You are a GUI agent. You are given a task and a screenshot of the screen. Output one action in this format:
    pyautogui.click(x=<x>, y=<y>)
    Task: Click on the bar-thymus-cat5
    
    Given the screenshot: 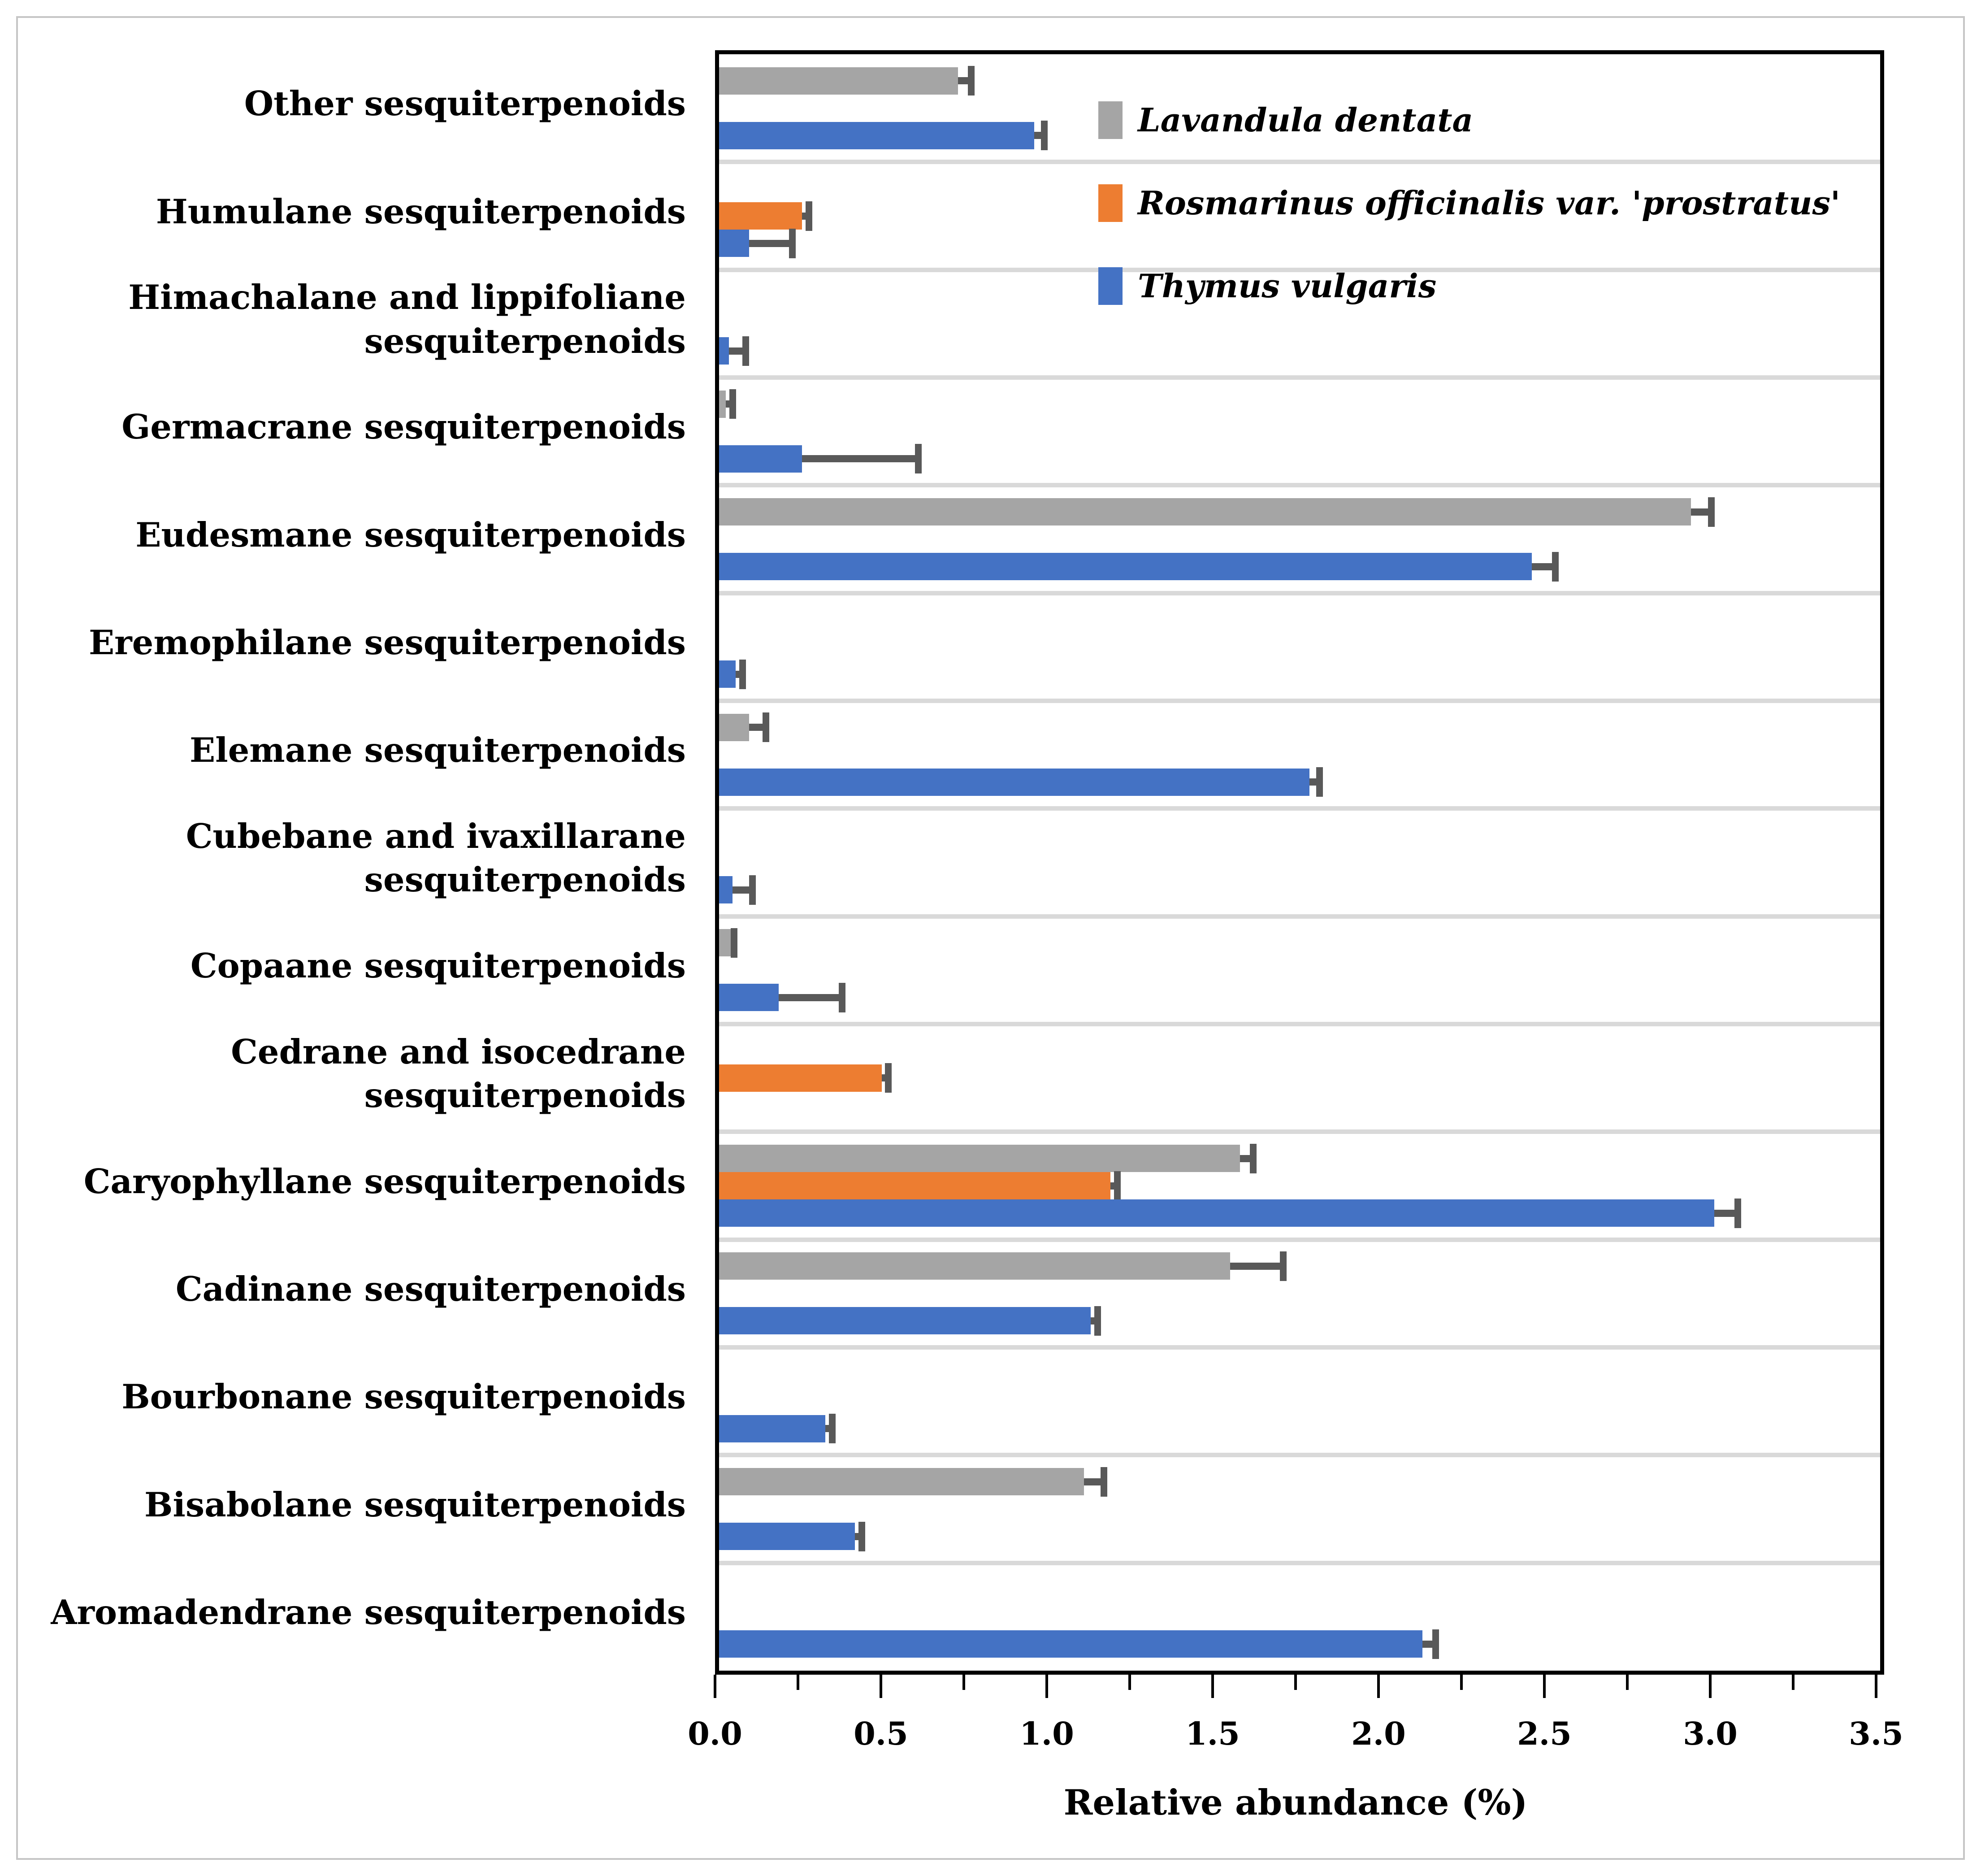 What is the action you would take?
    pyautogui.click(x=728, y=674)
    